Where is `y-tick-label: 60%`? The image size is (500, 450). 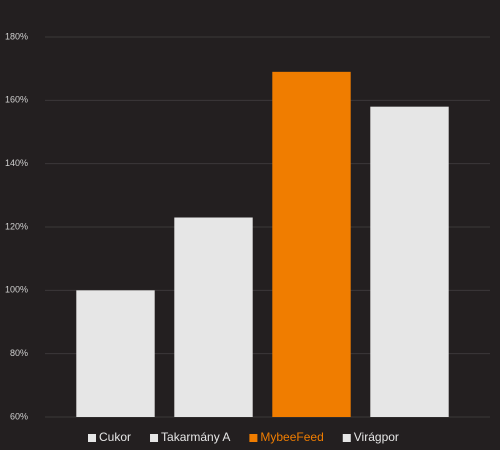
y-tick-label: 60% is located at coordinates (19, 416).